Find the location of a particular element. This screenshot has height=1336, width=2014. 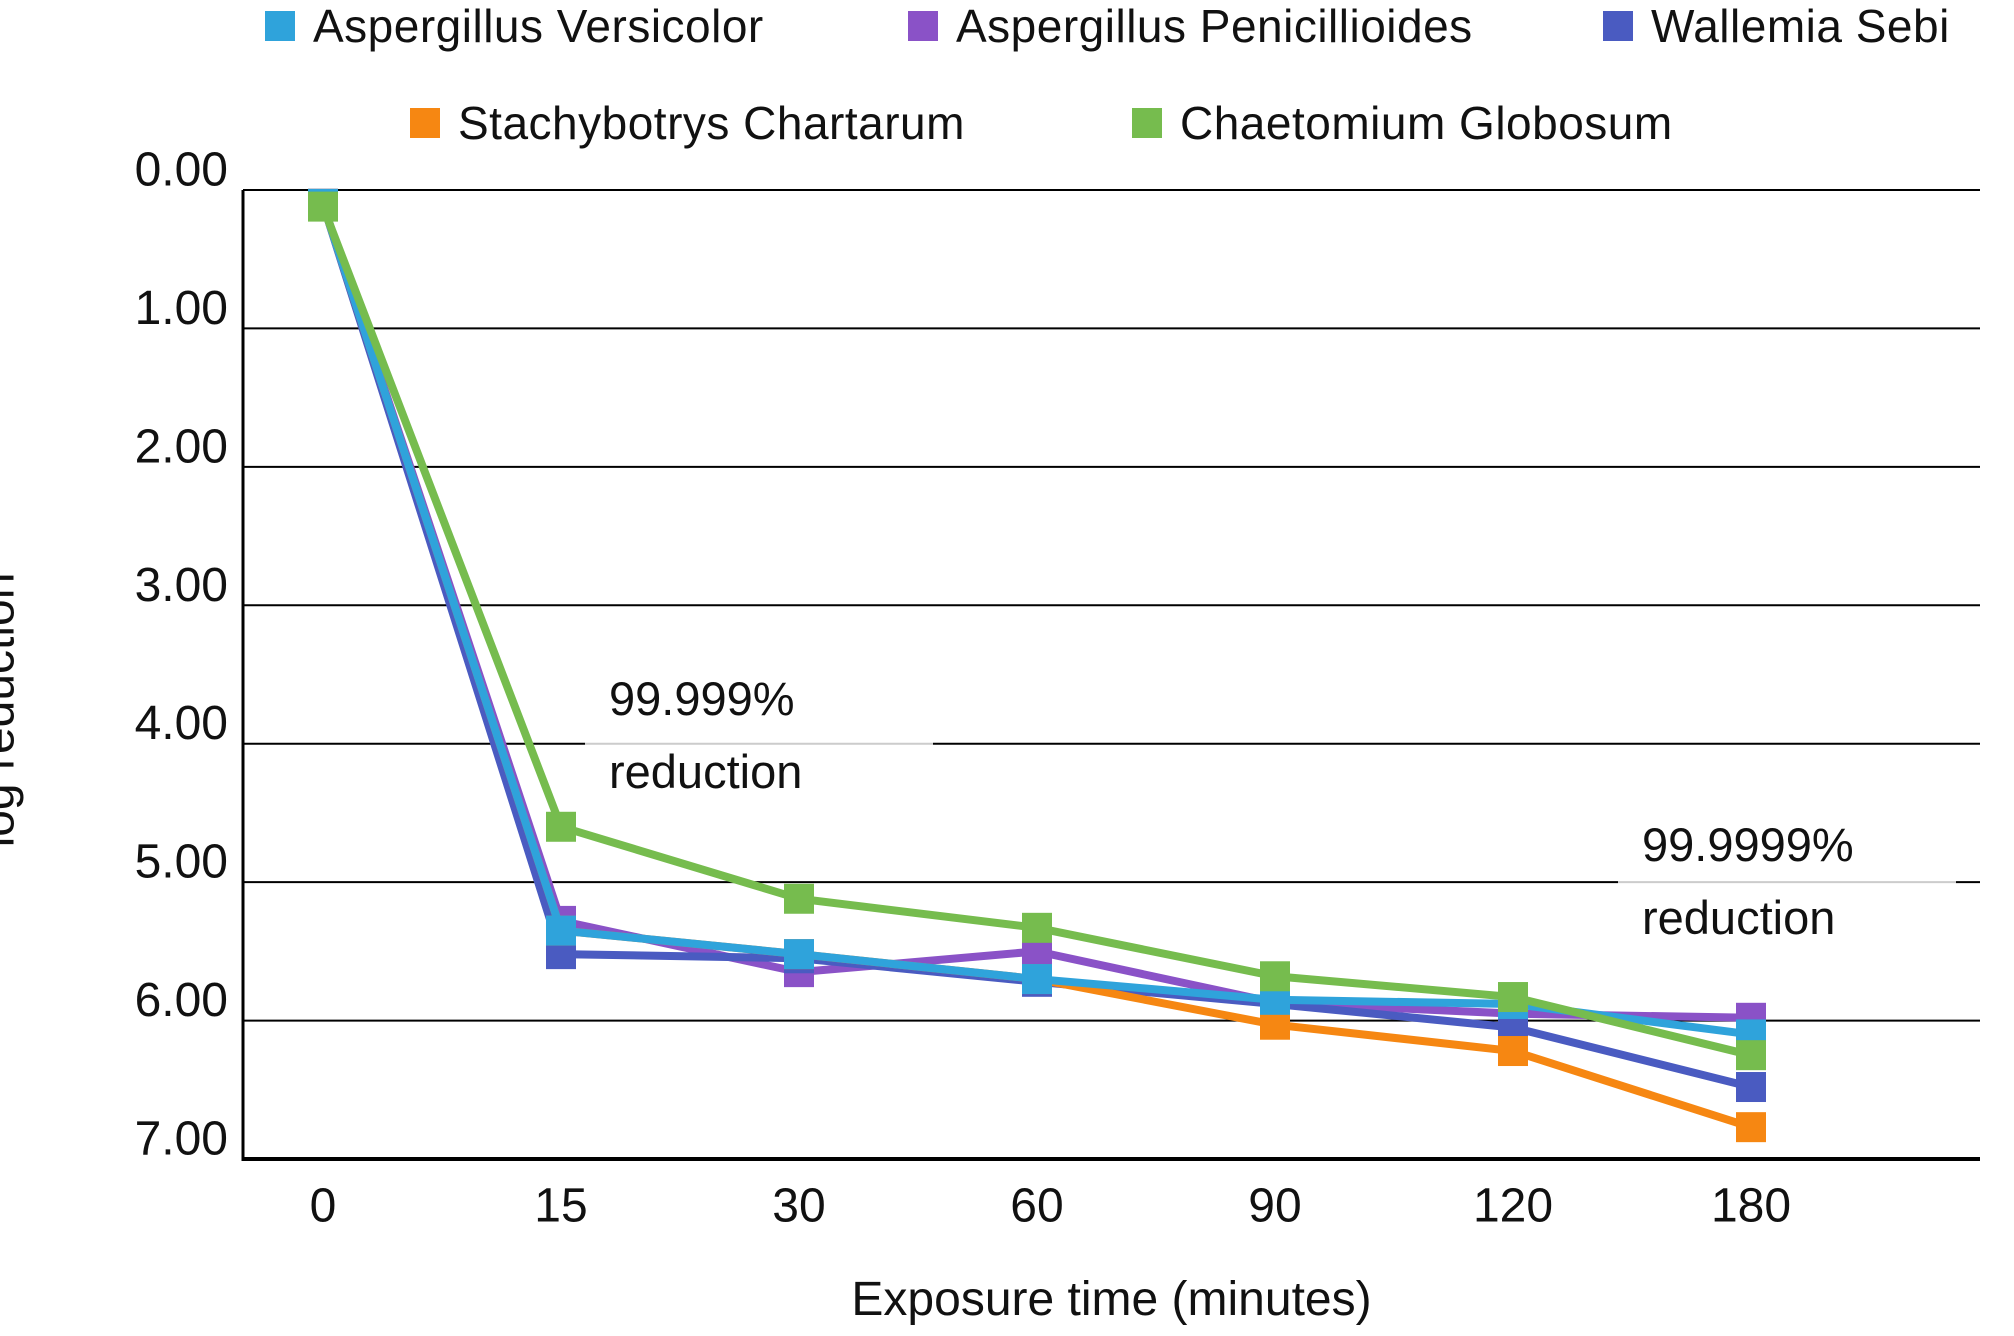

x-axis-title: Exposure time (minutes) is located at coordinates (1111, 1299).